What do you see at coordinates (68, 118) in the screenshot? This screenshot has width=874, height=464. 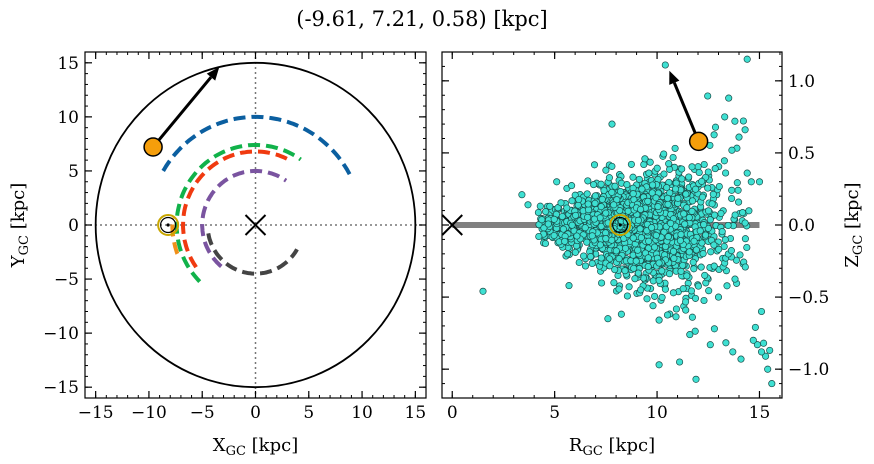 I see `left-y-tick-label: 10` at bounding box center [68, 118].